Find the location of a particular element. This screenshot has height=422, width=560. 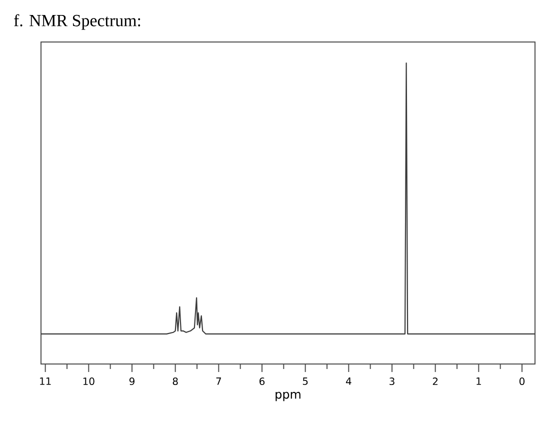

x-tick-label: 0 is located at coordinates (522, 382).